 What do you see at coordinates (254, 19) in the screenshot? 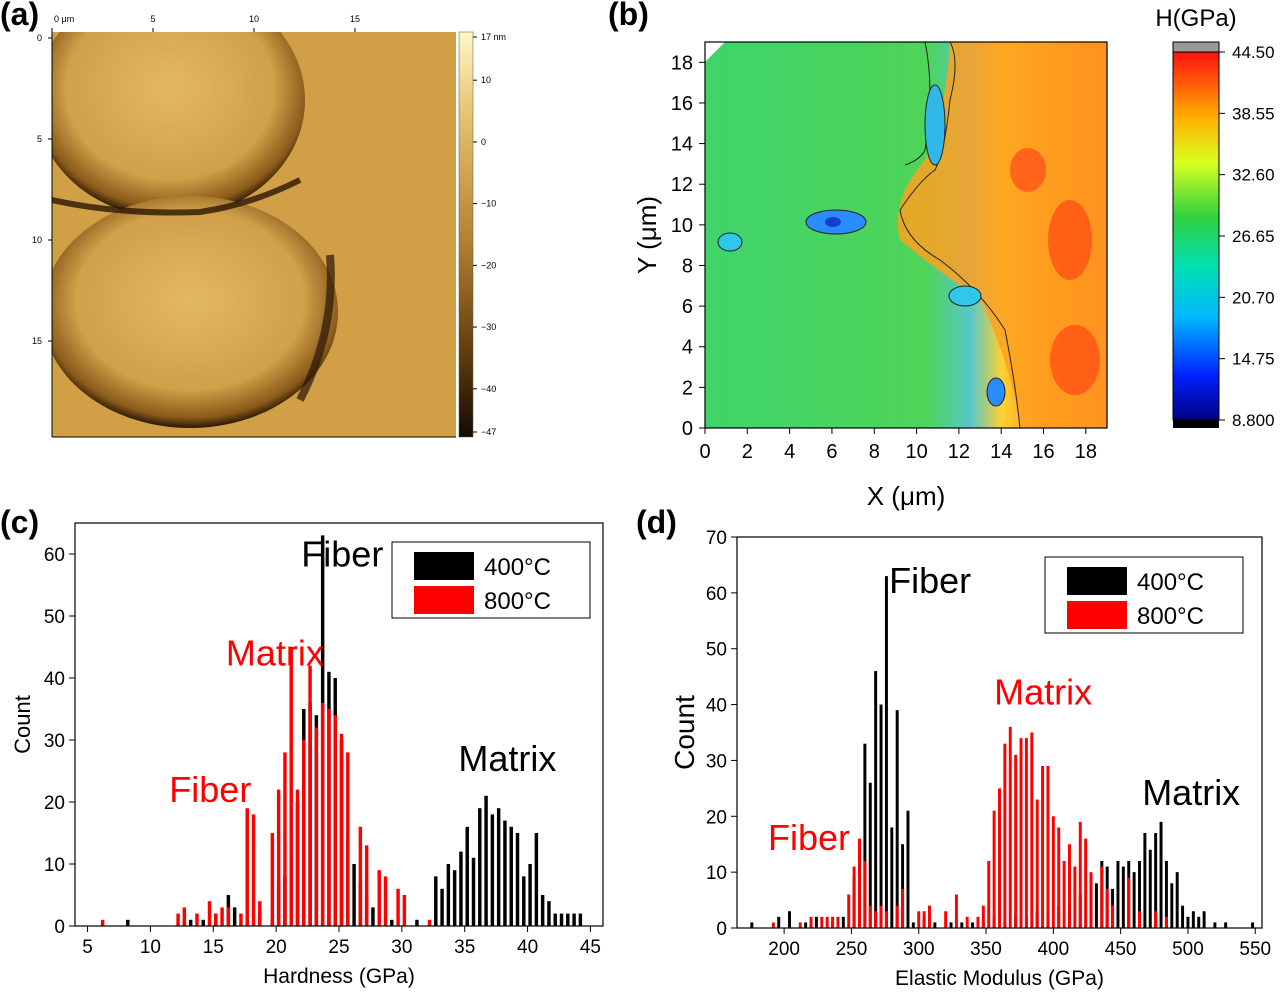
I see `afm-xtick-label: 10` at bounding box center [254, 19].